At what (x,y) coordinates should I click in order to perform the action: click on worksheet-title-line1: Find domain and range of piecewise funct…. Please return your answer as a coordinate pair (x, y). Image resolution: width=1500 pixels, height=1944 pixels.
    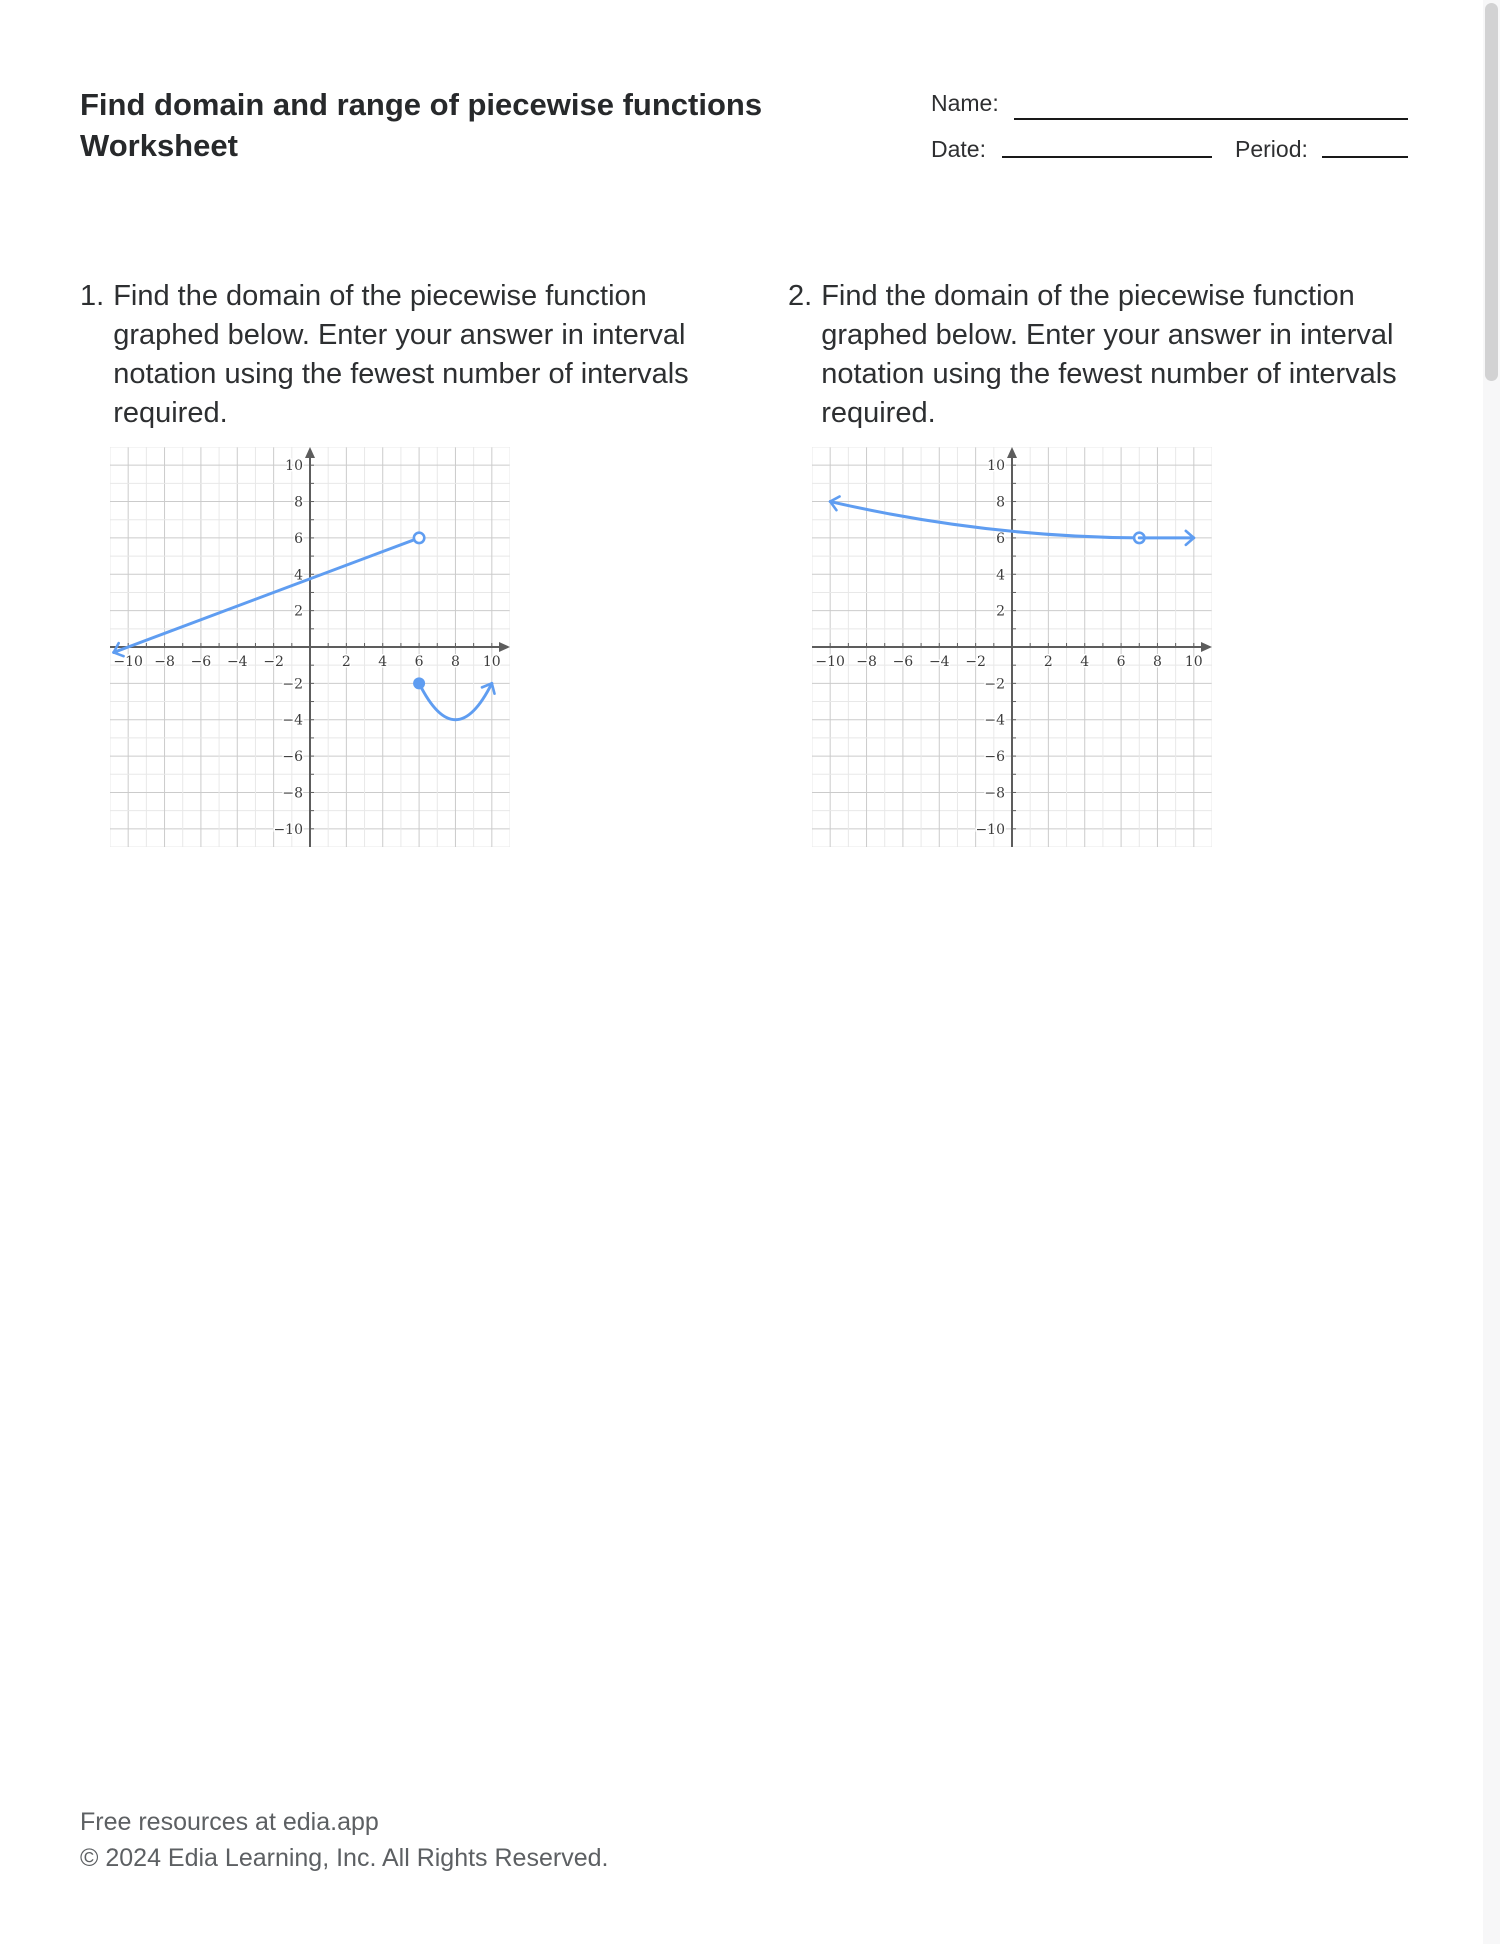
    Looking at the image, I should click on (421, 104).